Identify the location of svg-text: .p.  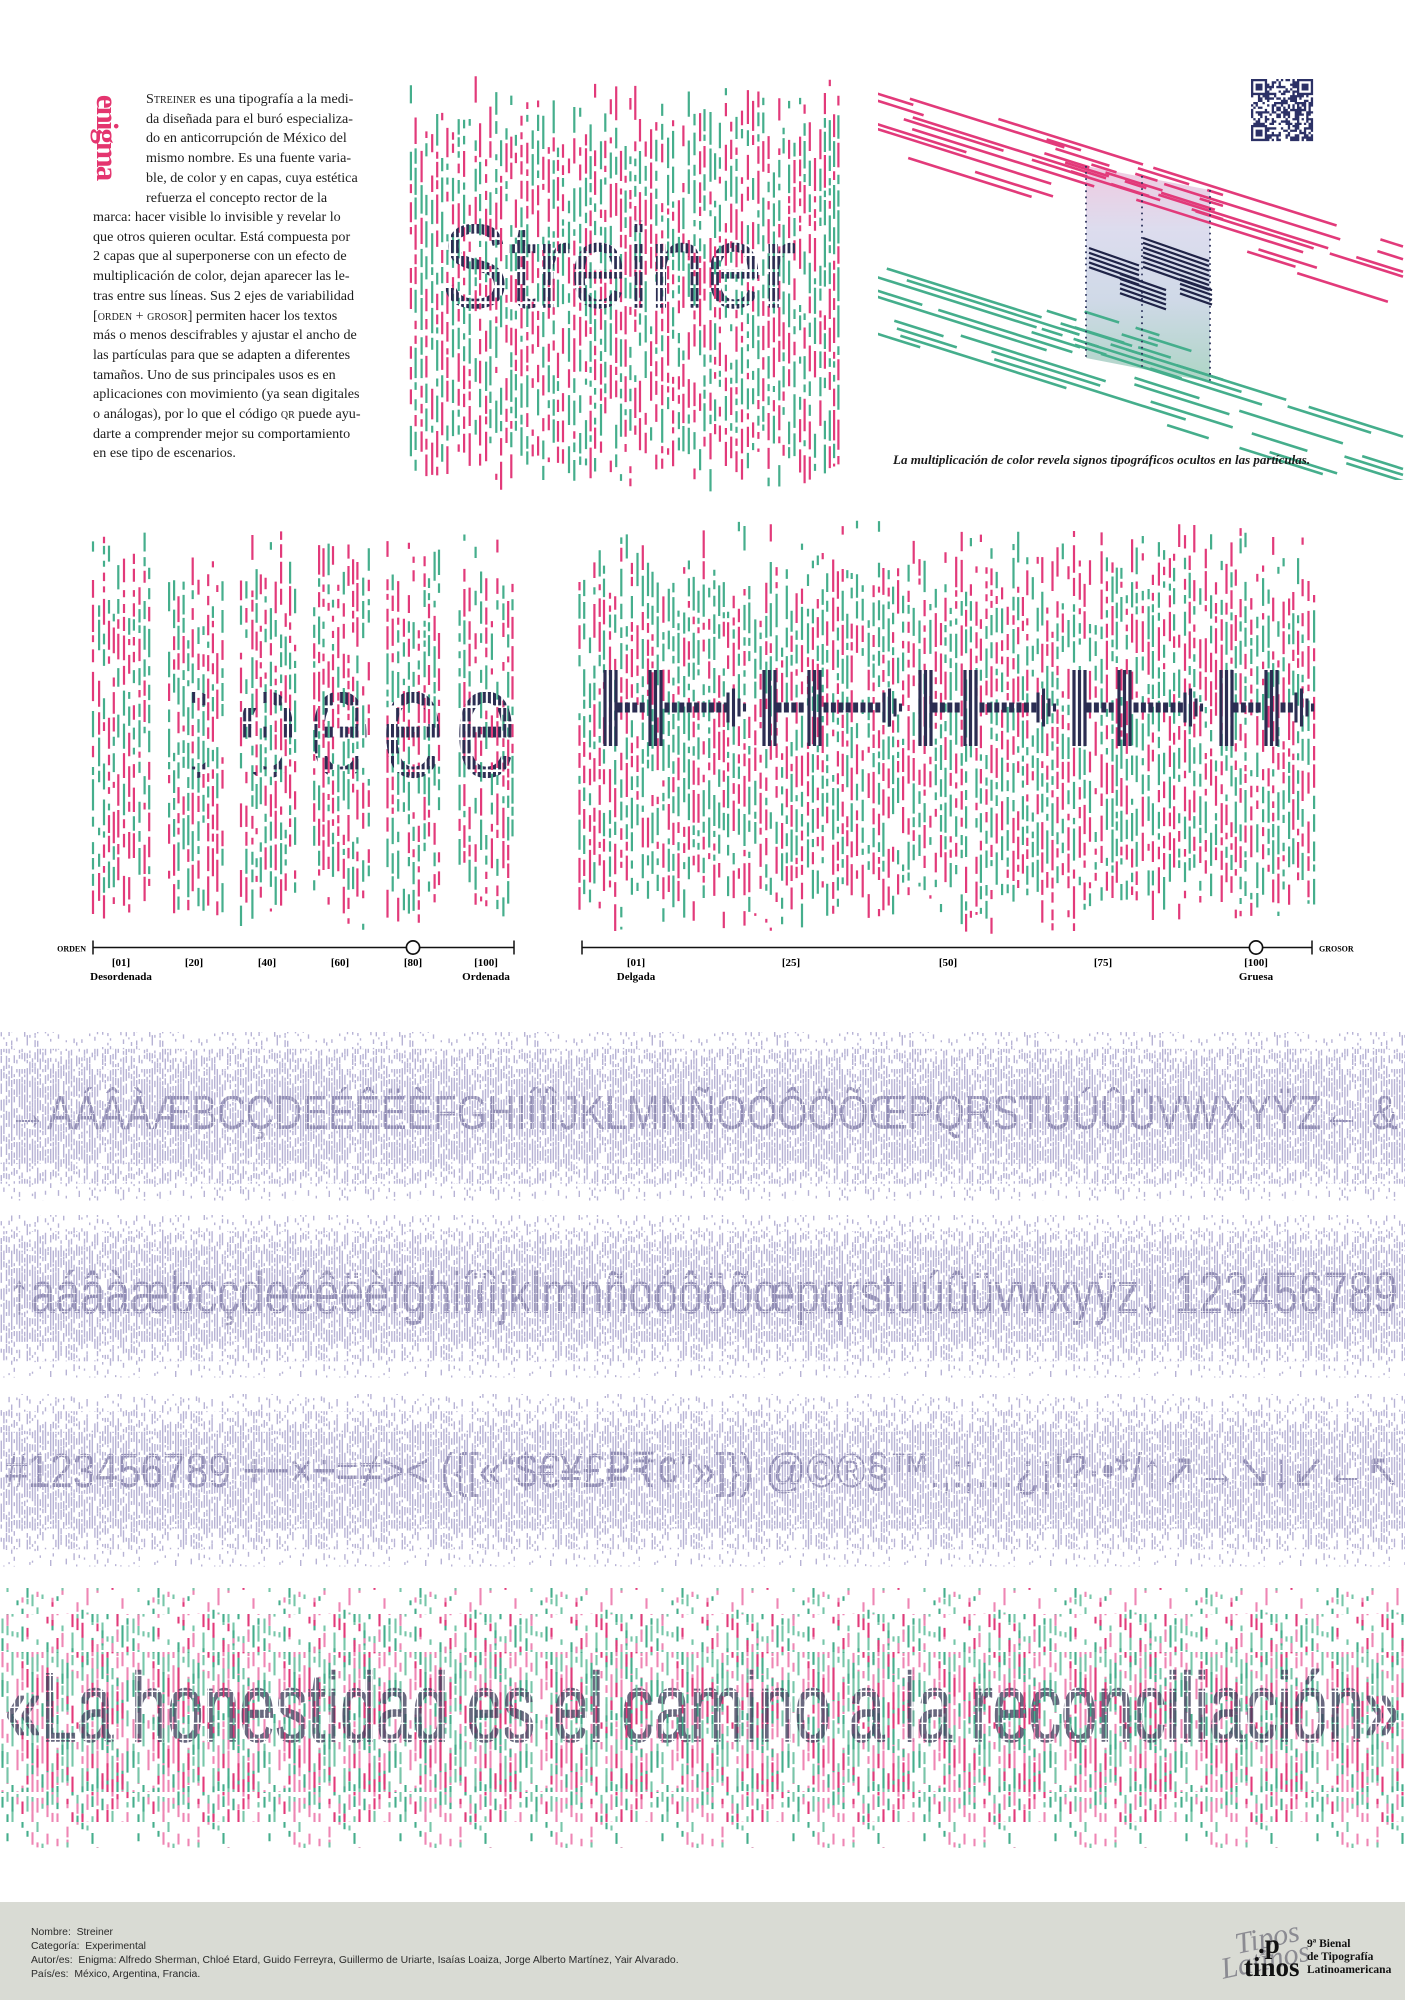
(1269, 1944).